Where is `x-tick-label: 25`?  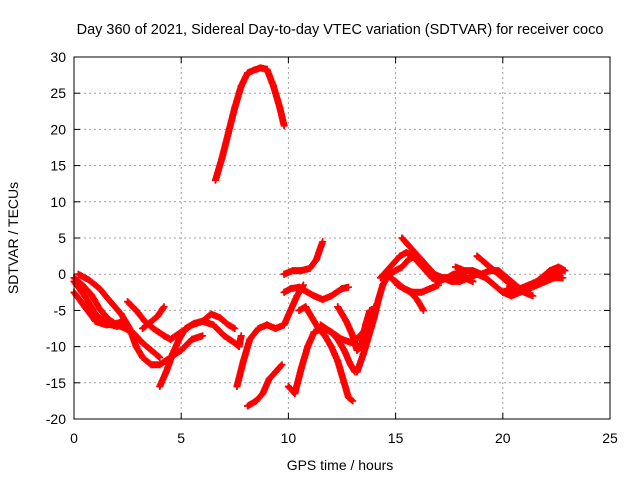 x-tick-label: 25 is located at coordinates (610, 438).